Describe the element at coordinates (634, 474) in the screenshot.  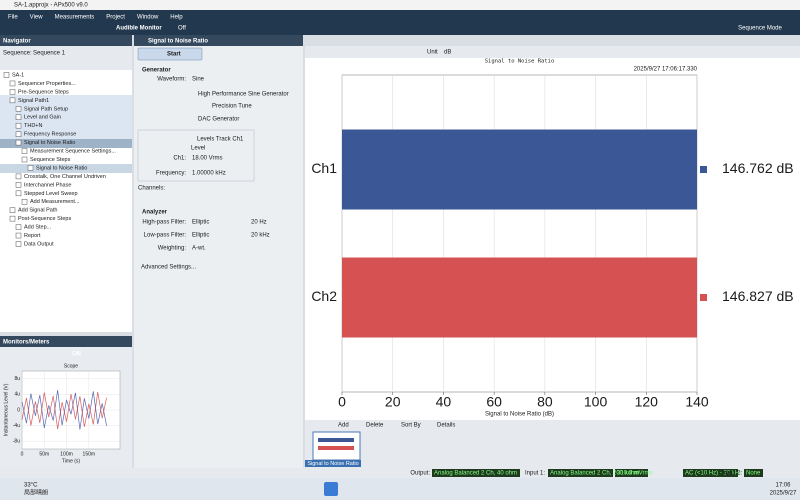
I see `status-value: 310.0 mVrms` at that location.